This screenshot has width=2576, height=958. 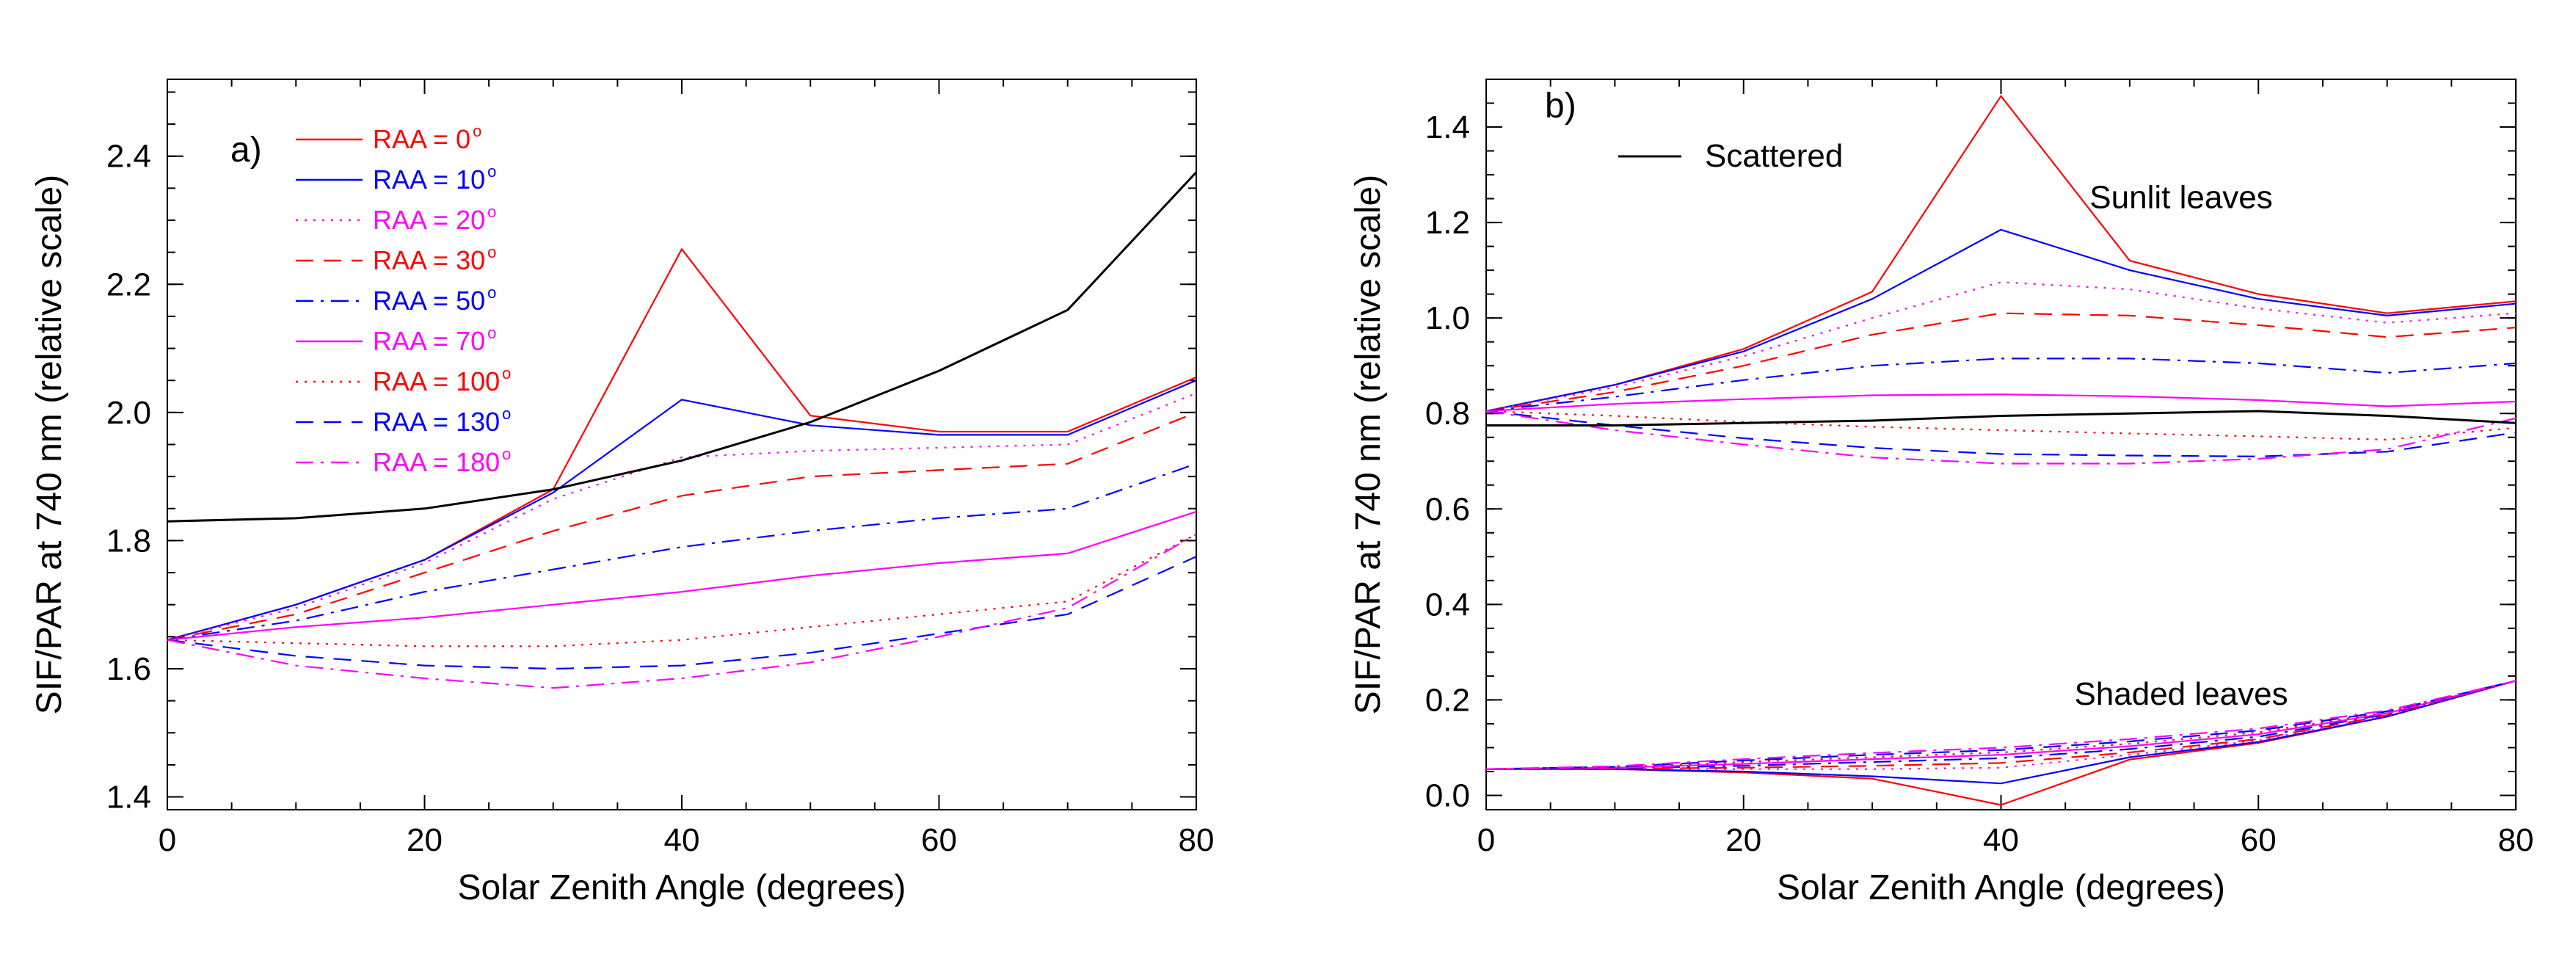 I want to click on legend-label: RAA = 20, so click(x=429, y=220).